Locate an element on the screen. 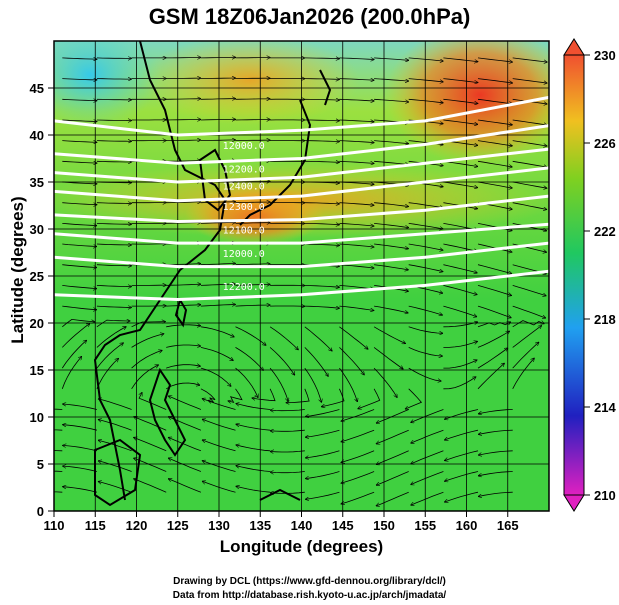 Image resolution: width=619 pixels, height=605 pixels. x-tick-label: 115 is located at coordinates (95, 525).